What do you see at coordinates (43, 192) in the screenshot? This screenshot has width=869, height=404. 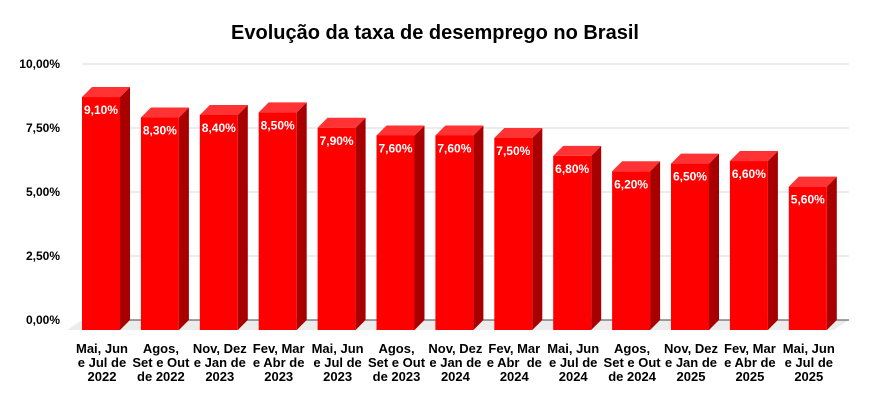 I see `y-tick-label: 5,00%` at bounding box center [43, 192].